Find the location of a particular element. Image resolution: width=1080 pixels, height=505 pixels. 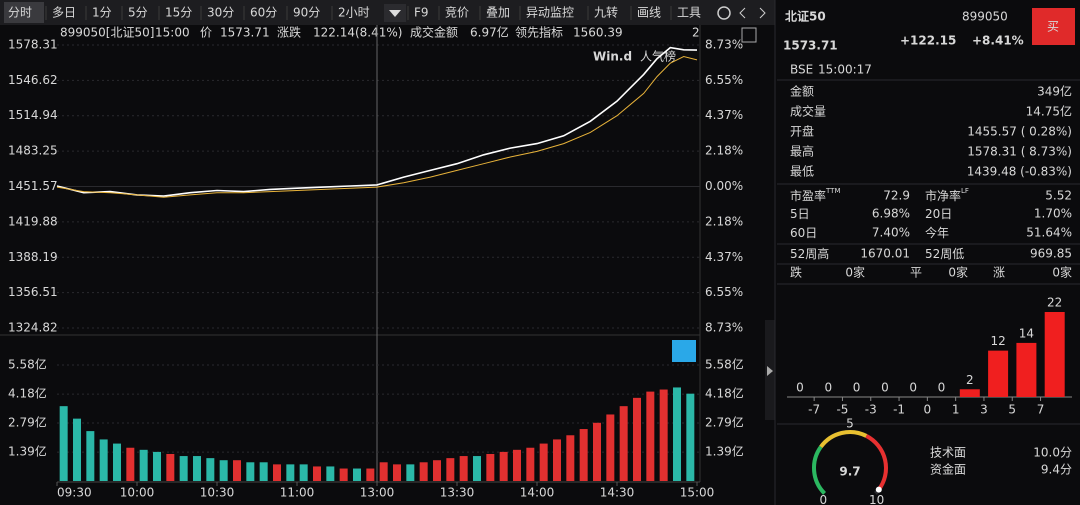

x-tick-label: 10:00 is located at coordinates (137, 493).